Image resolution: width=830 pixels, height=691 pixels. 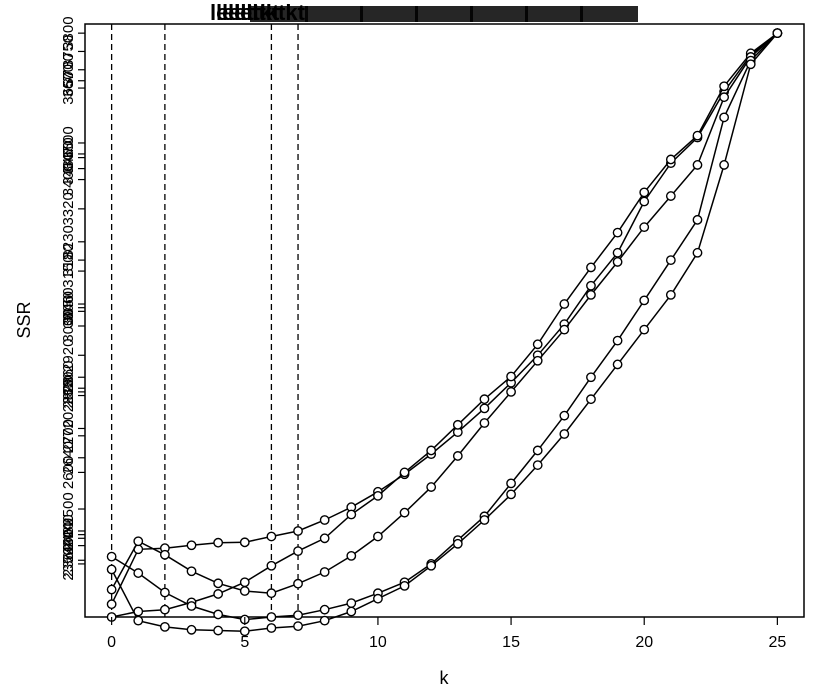 What do you see at coordinates (68, 457) in the screenshot?
I see `y-tick-label: 2640` at bounding box center [68, 457].